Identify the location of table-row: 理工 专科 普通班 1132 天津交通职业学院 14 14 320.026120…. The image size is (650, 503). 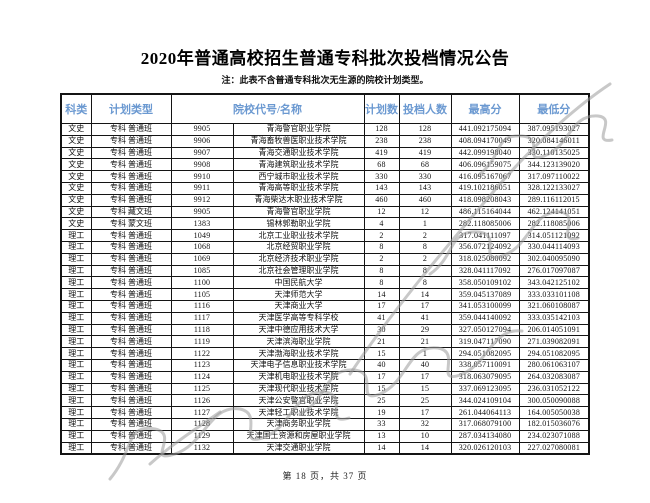
(325, 448).